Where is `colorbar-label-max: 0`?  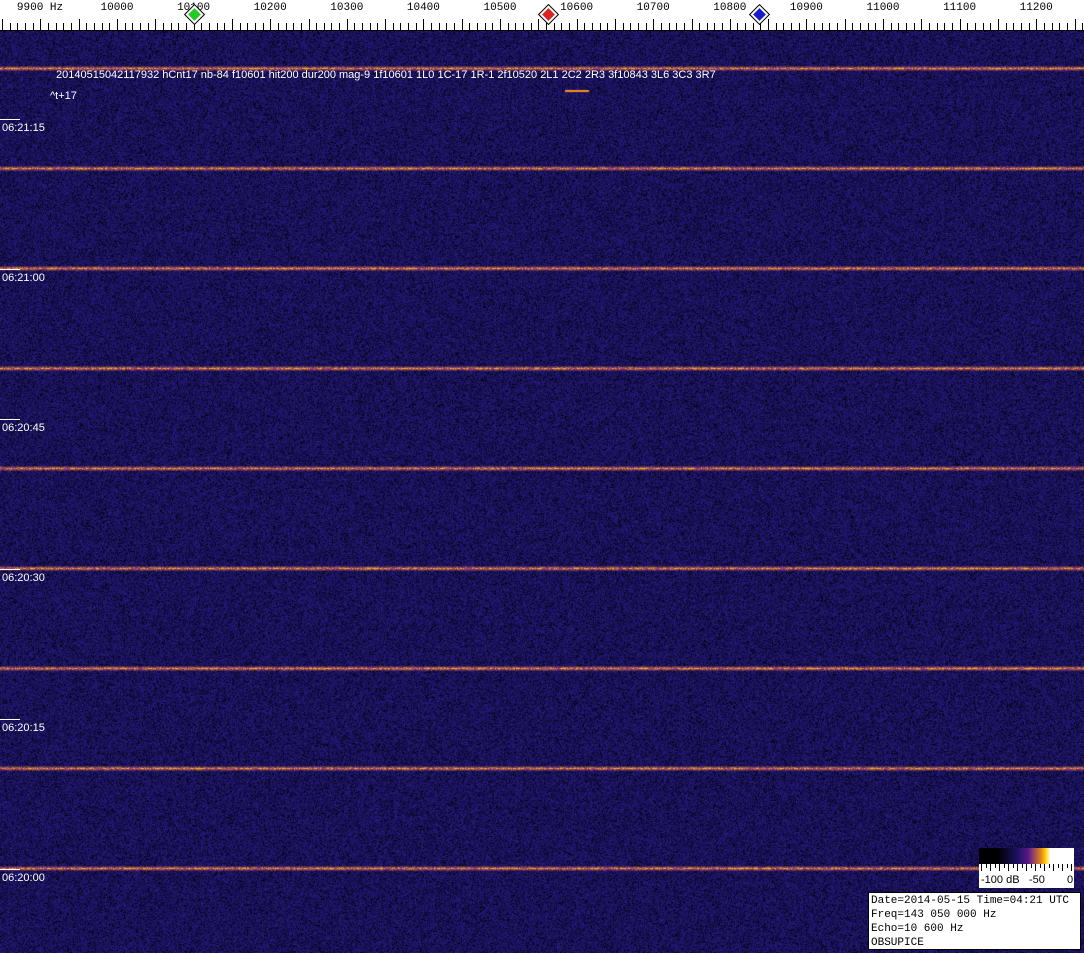
colorbar-label-max: 0 is located at coordinates (1070, 880).